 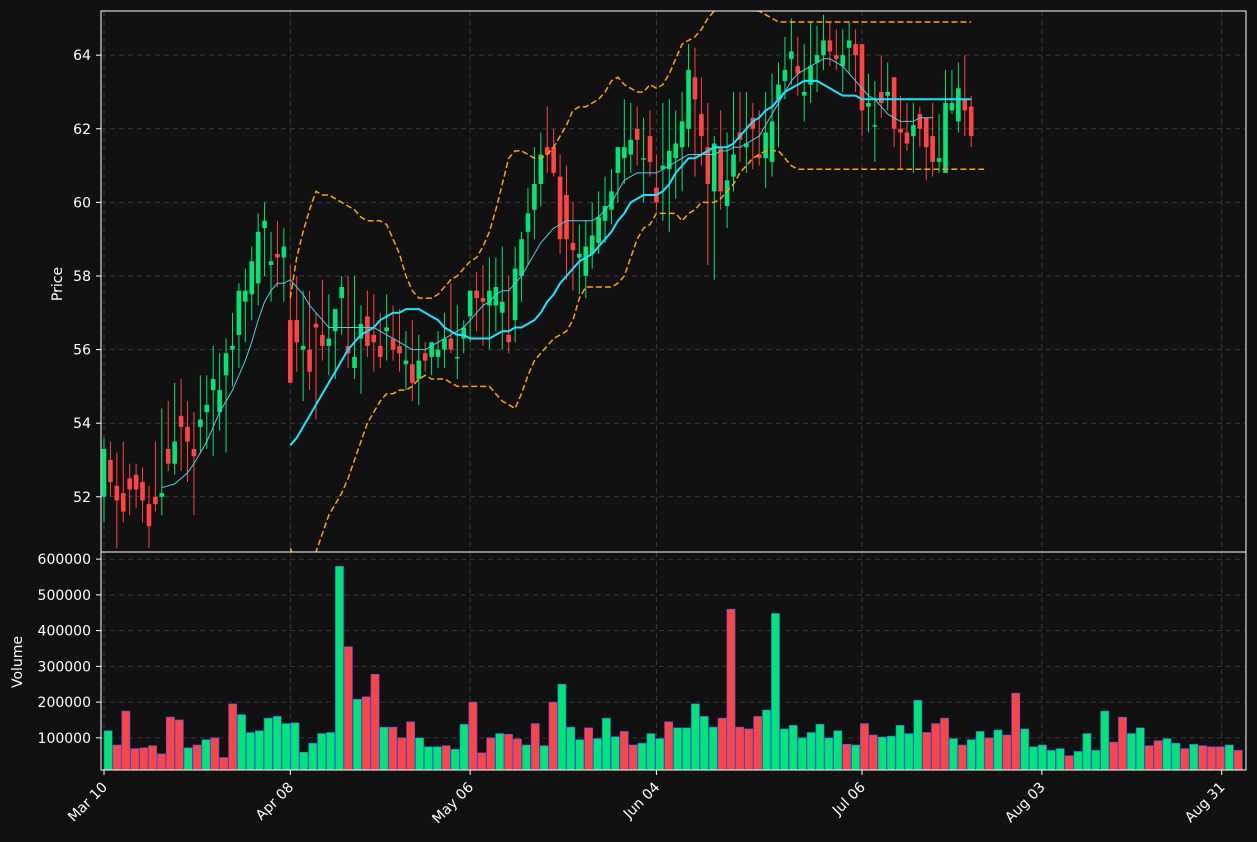 I want to click on price-y-axis: 52 54 56 58 60 62 64, so click(x=87, y=277).